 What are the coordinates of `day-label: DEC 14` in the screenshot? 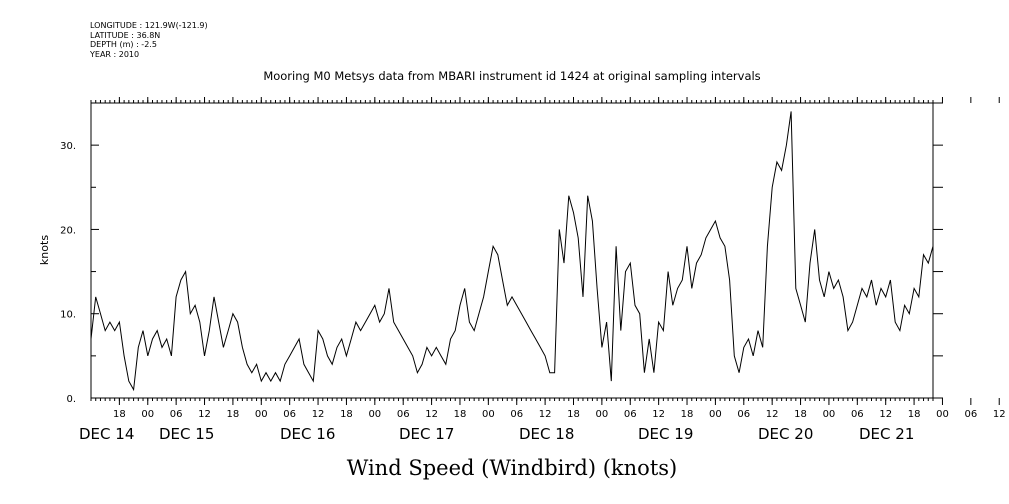 It's located at (106, 434).